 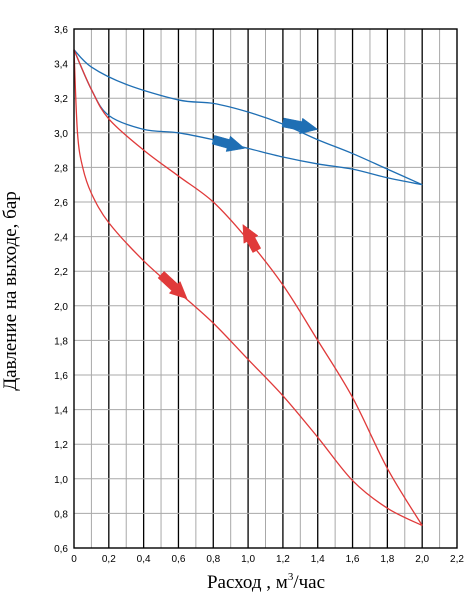 I want to click on direction-arrows, so click(x=238, y=208).